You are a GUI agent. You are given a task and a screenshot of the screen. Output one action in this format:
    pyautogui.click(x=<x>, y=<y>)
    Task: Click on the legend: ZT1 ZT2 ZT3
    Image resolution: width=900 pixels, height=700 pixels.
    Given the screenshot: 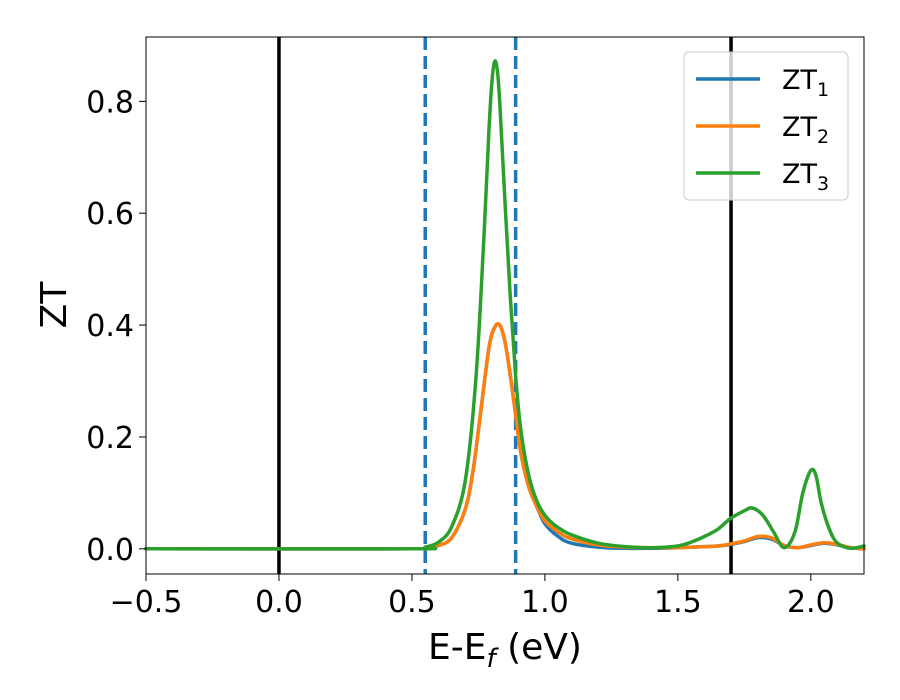 What is the action you would take?
    pyautogui.click(x=766, y=126)
    